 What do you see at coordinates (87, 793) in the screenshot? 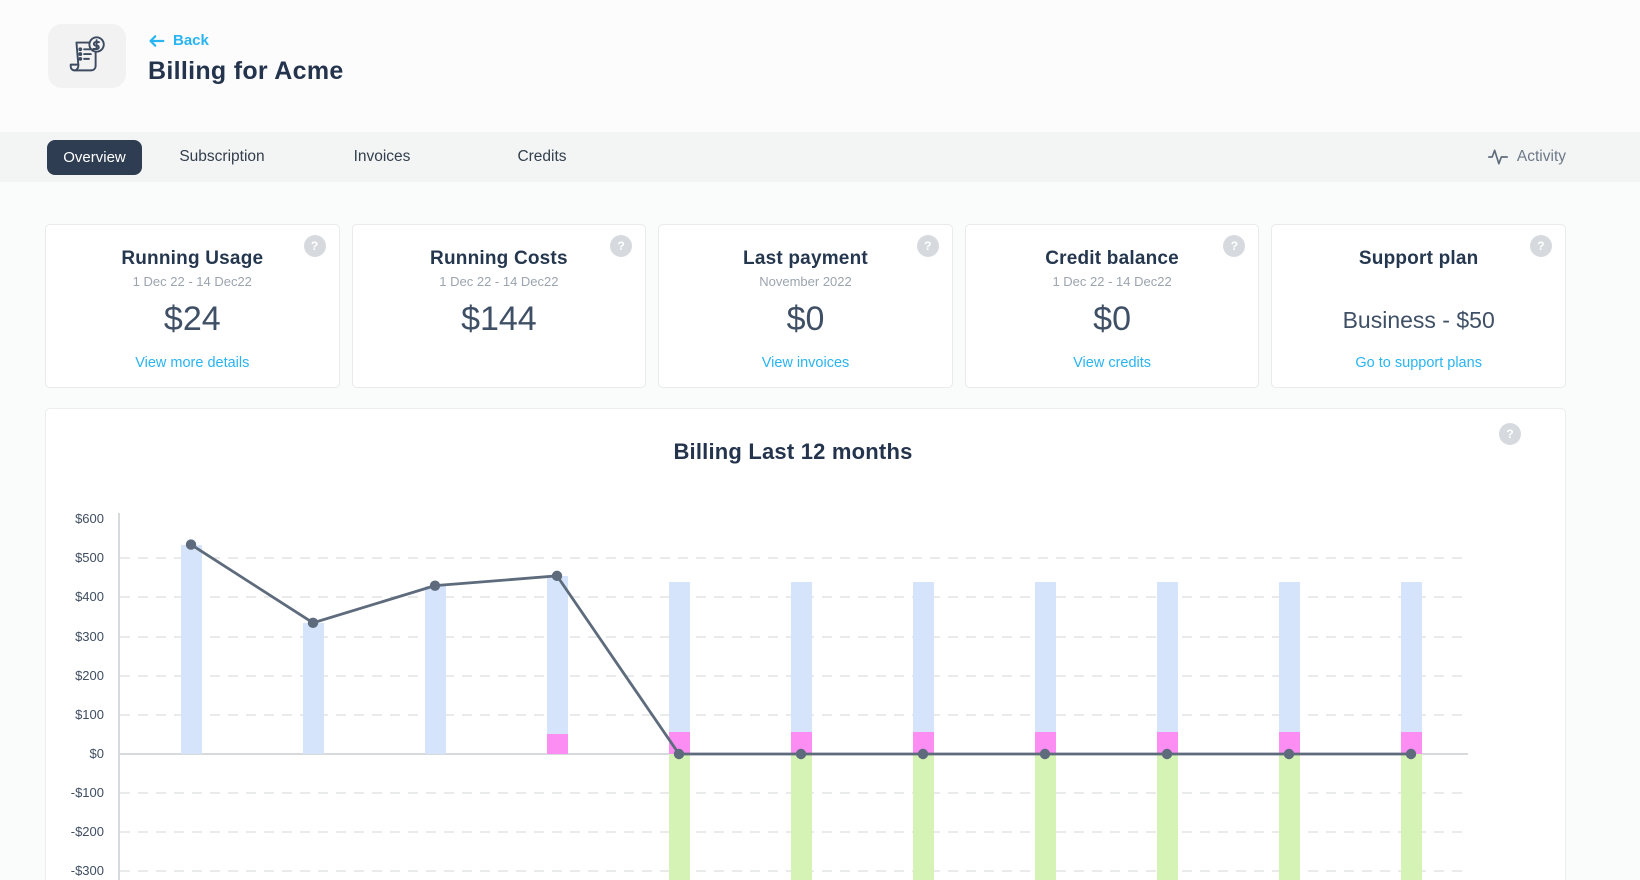
I see `y-axis-tick-label: -$100` at bounding box center [87, 793].